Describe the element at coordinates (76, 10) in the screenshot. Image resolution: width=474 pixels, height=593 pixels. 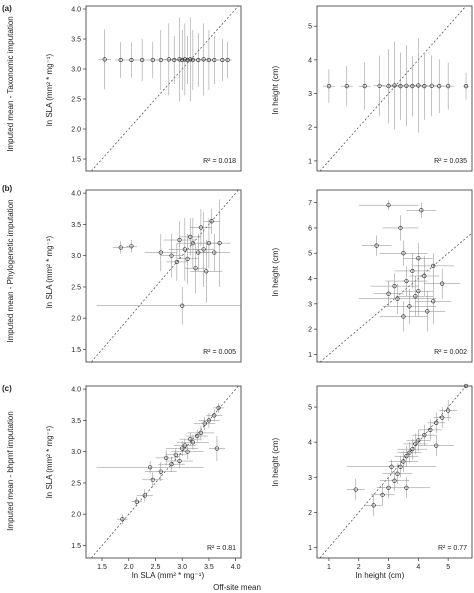
I see `y-tick-label-a-sla-5: 4.0` at that location.